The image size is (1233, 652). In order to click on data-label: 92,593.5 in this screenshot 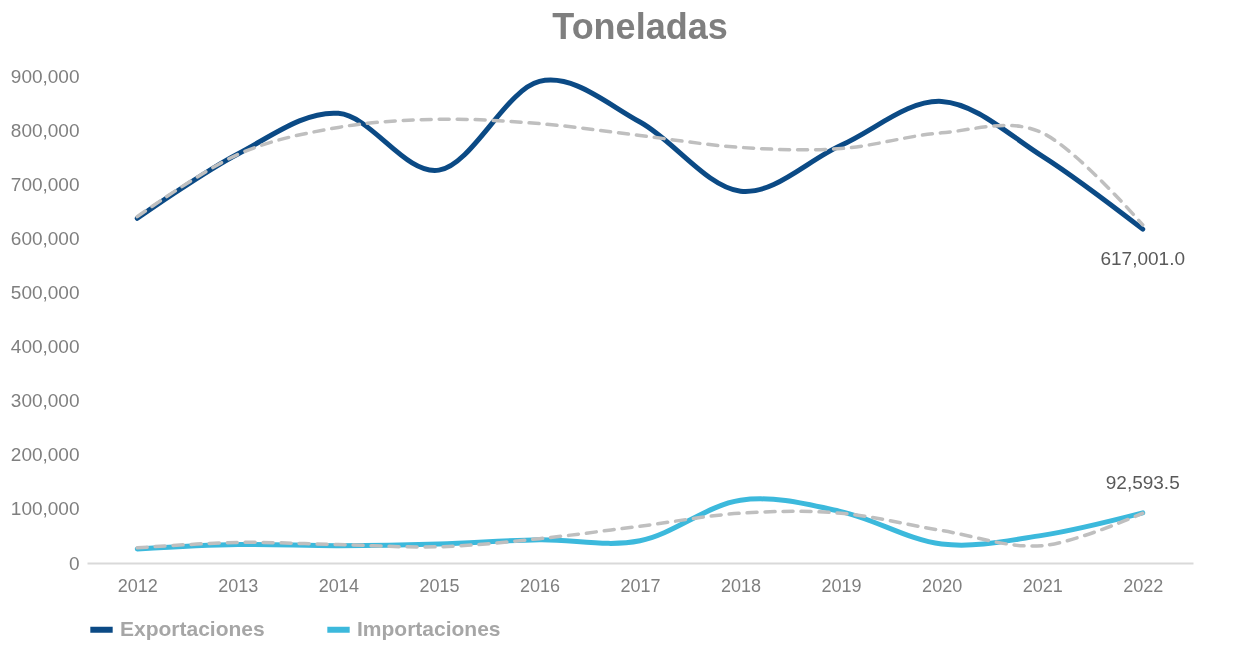, I will do `click(1142, 482)`.